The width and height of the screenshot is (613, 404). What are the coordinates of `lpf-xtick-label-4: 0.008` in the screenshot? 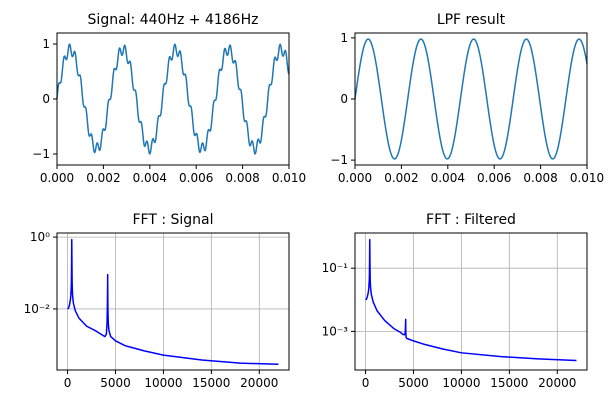 It's located at (540, 178).